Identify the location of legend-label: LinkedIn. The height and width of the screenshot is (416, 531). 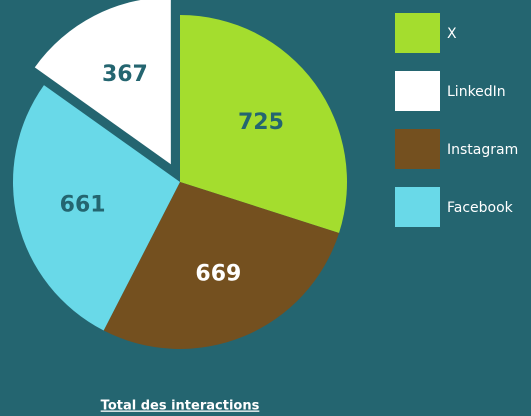
(476, 92).